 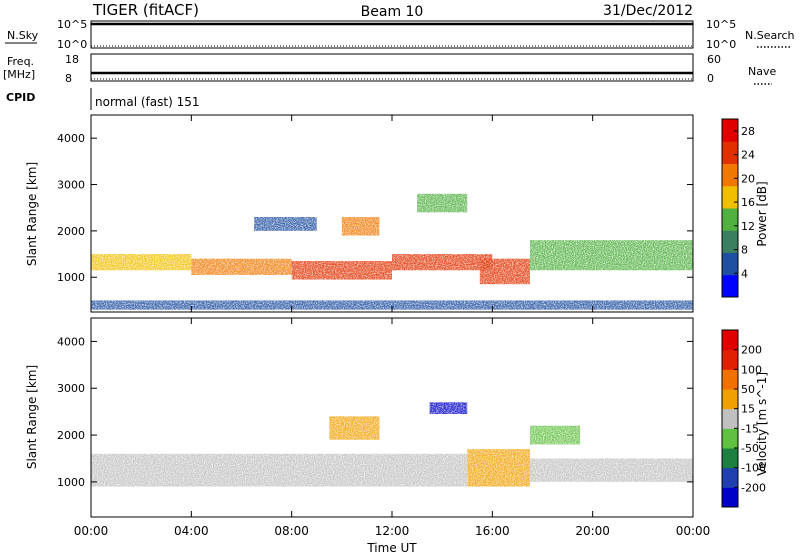 What do you see at coordinates (71, 388) in the screenshot?
I see `velocity-ytick-label-2: 3000` at bounding box center [71, 388].